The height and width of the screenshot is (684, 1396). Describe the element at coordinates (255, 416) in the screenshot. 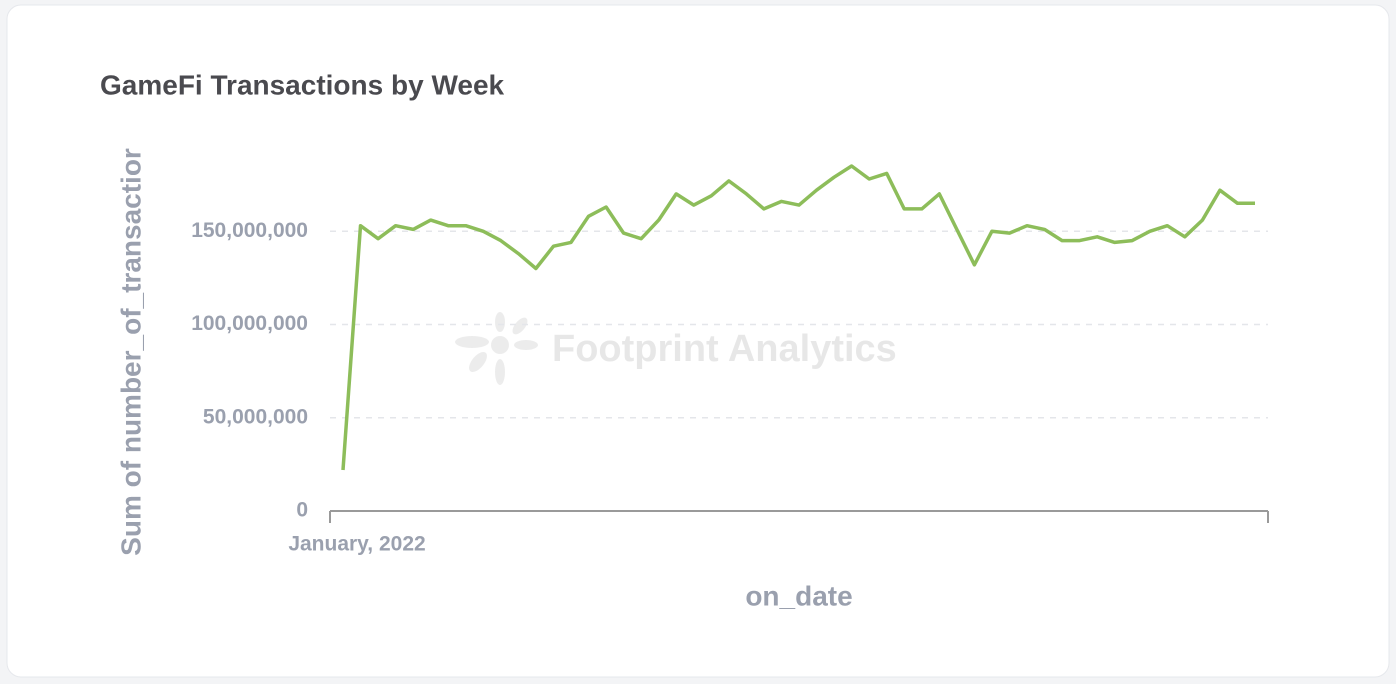

I see `y-tick-label: 50,000,000` at that location.